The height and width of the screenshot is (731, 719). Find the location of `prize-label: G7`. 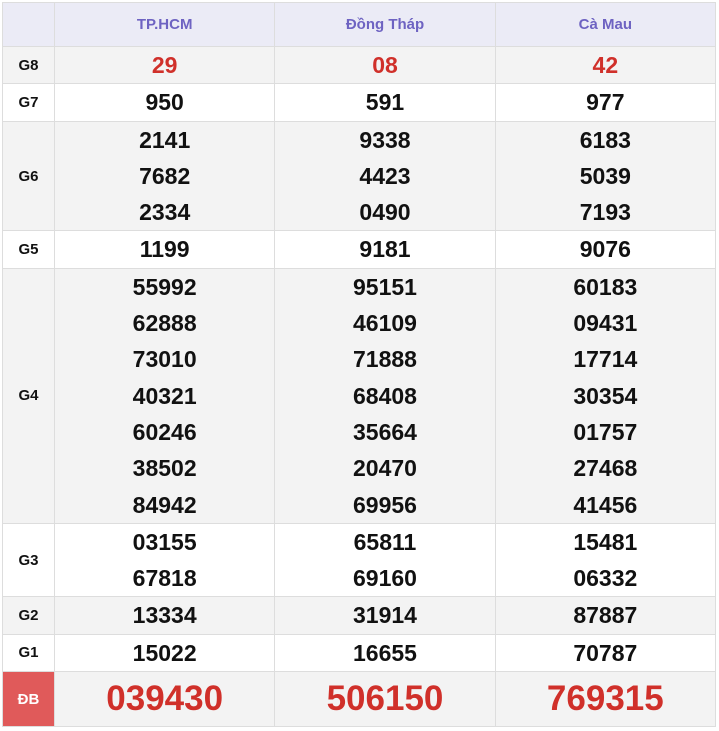

prize-label: G7 is located at coordinates (28, 102).